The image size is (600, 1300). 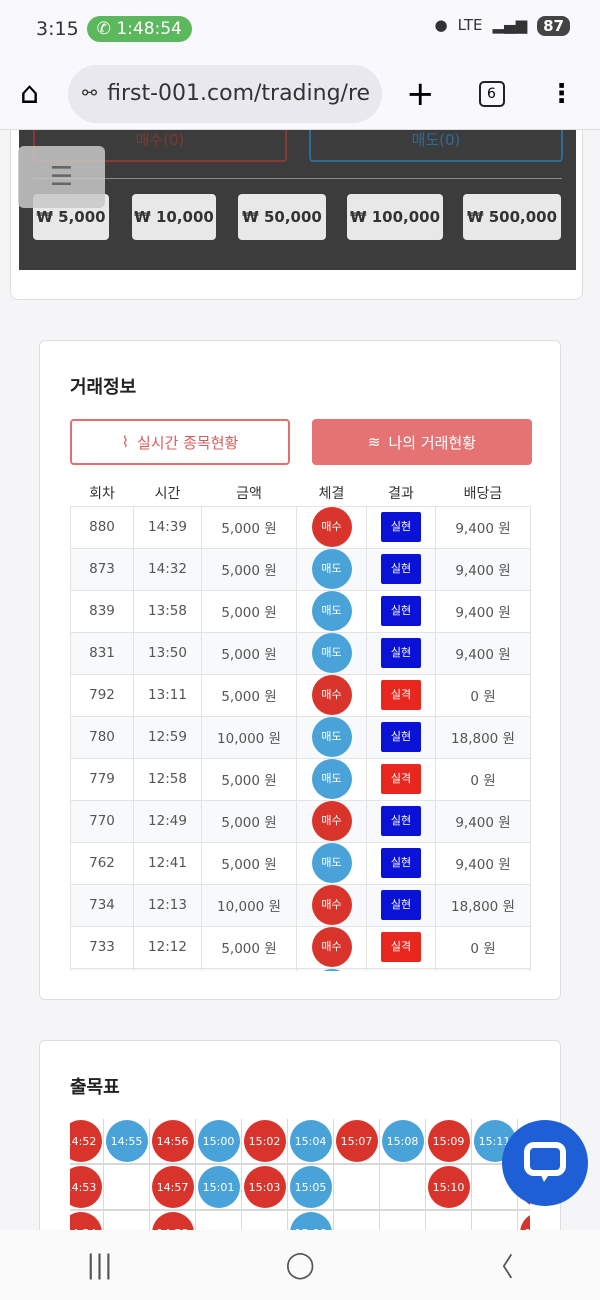 I want to click on site-settings-icon: ⚯, so click(x=90, y=93).